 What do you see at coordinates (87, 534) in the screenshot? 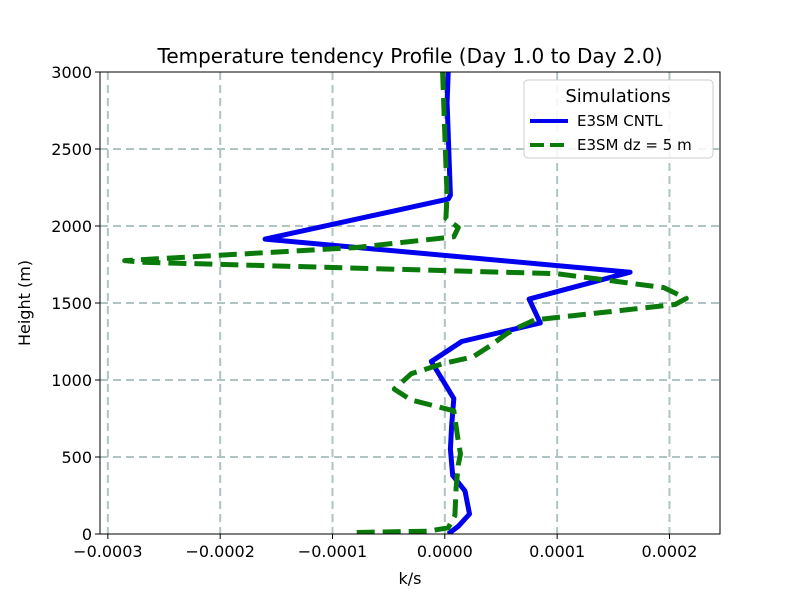
I see `y-tick-label: 0` at bounding box center [87, 534].